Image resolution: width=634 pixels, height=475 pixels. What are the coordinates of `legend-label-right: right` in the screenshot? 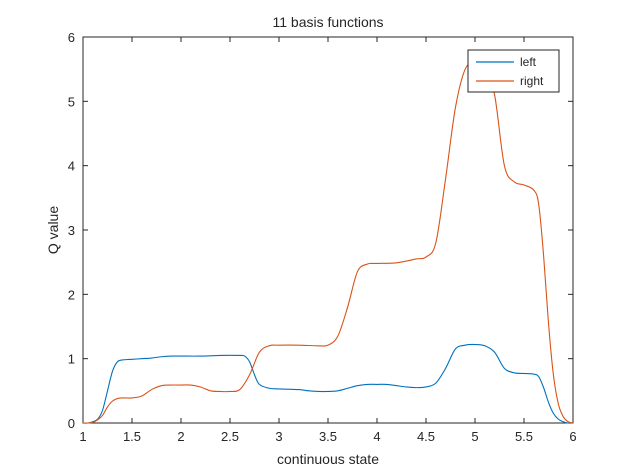 It's located at (532, 81).